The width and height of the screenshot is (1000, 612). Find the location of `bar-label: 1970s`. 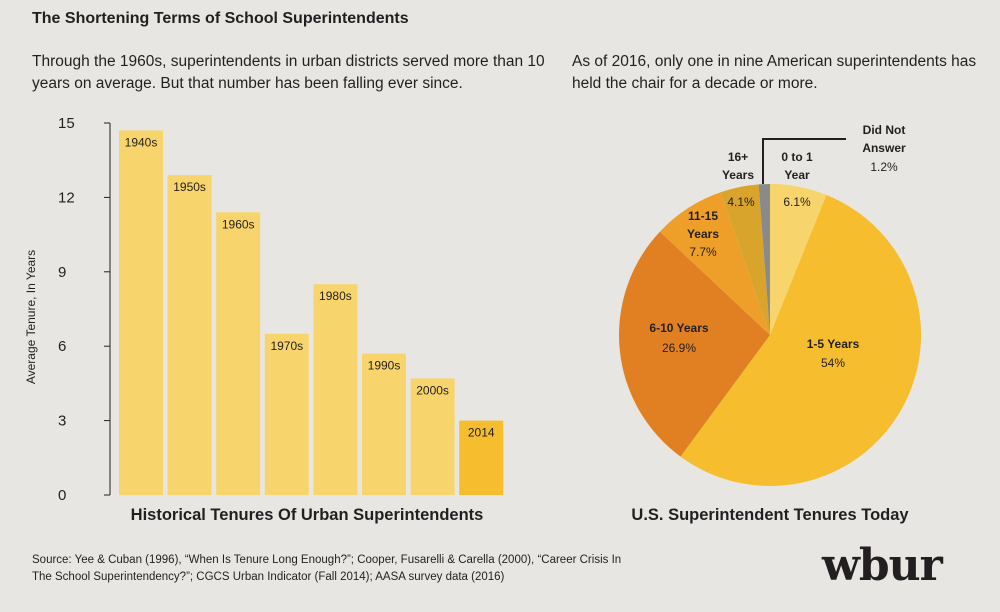

bar-label: 1970s is located at coordinates (286, 346).